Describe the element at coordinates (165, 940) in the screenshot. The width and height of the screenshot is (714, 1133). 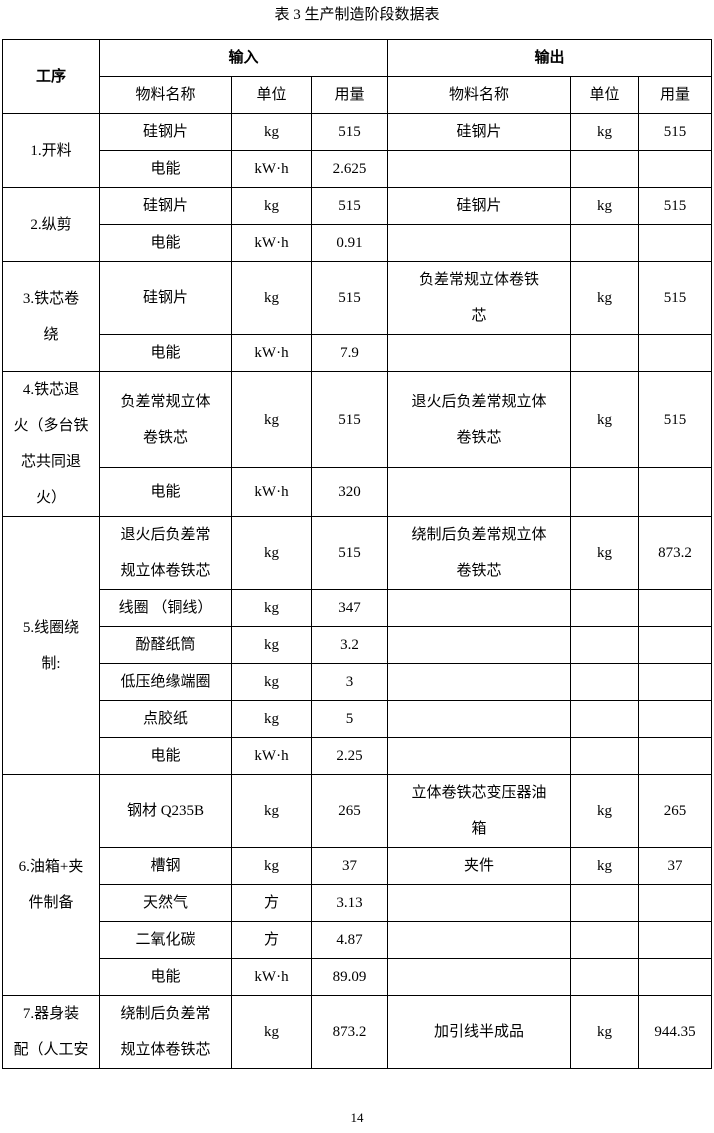
I see `input-material-name-line: 二氧化碳` at that location.